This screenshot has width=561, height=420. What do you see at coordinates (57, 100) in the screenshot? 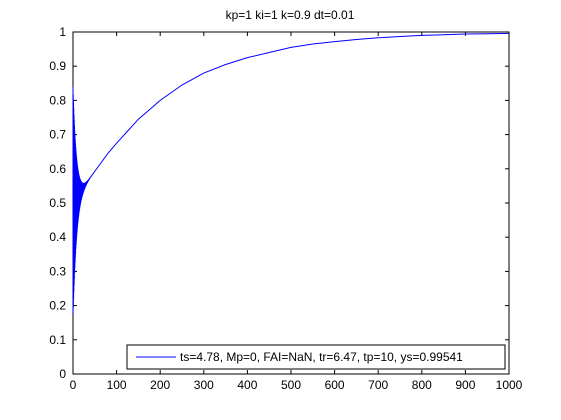
I see `y-tick-label: 0.8` at bounding box center [57, 100].